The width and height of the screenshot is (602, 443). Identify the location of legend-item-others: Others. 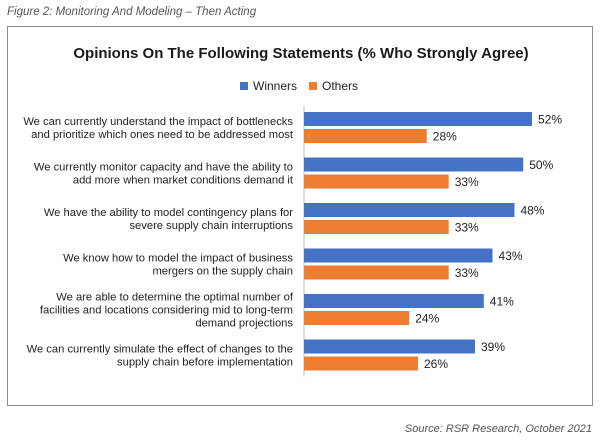
(333, 86).